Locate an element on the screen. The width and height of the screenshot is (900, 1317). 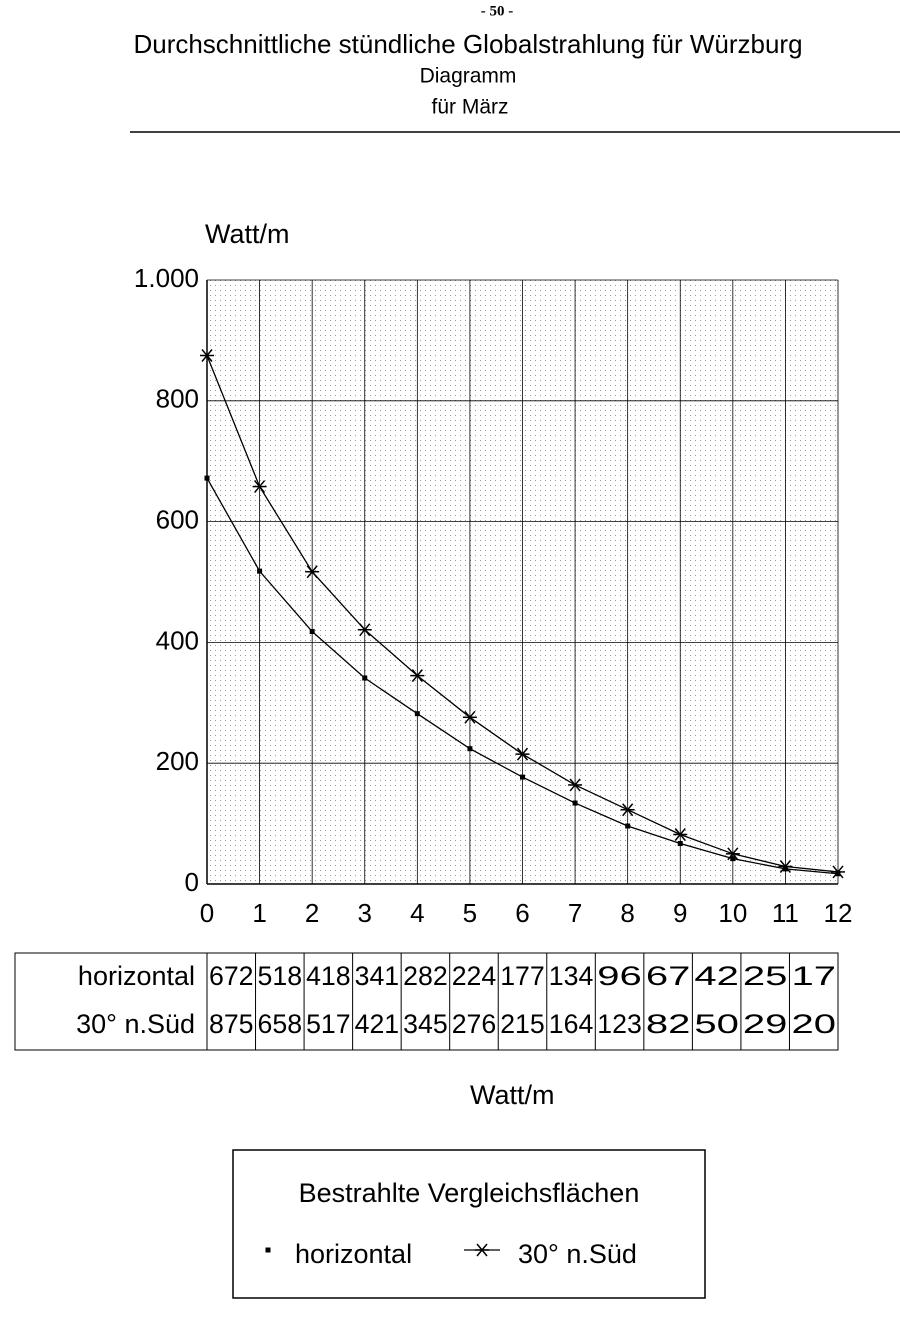
x-tick-label: 5 is located at coordinates (470, 913).